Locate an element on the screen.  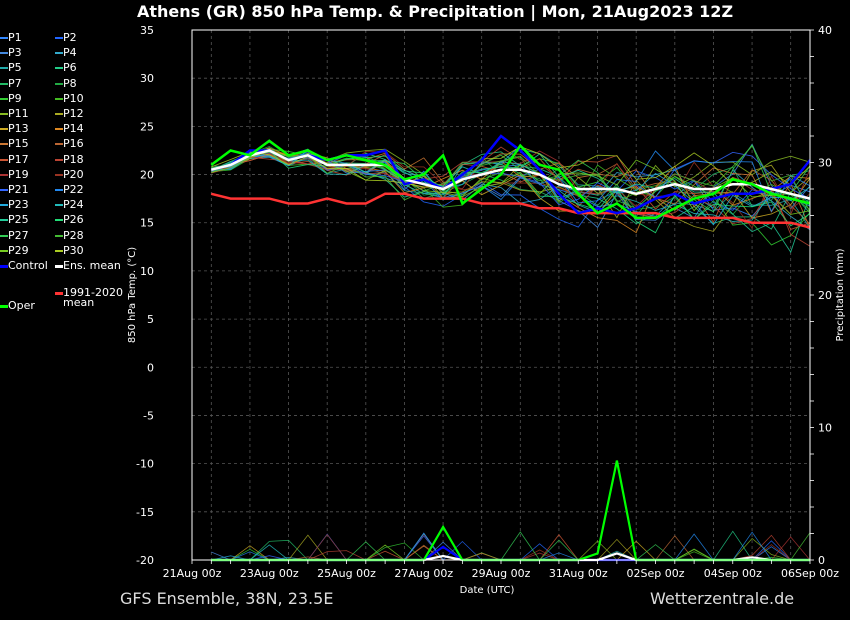
legend-entry: P23 is located at coordinates (14, 205).